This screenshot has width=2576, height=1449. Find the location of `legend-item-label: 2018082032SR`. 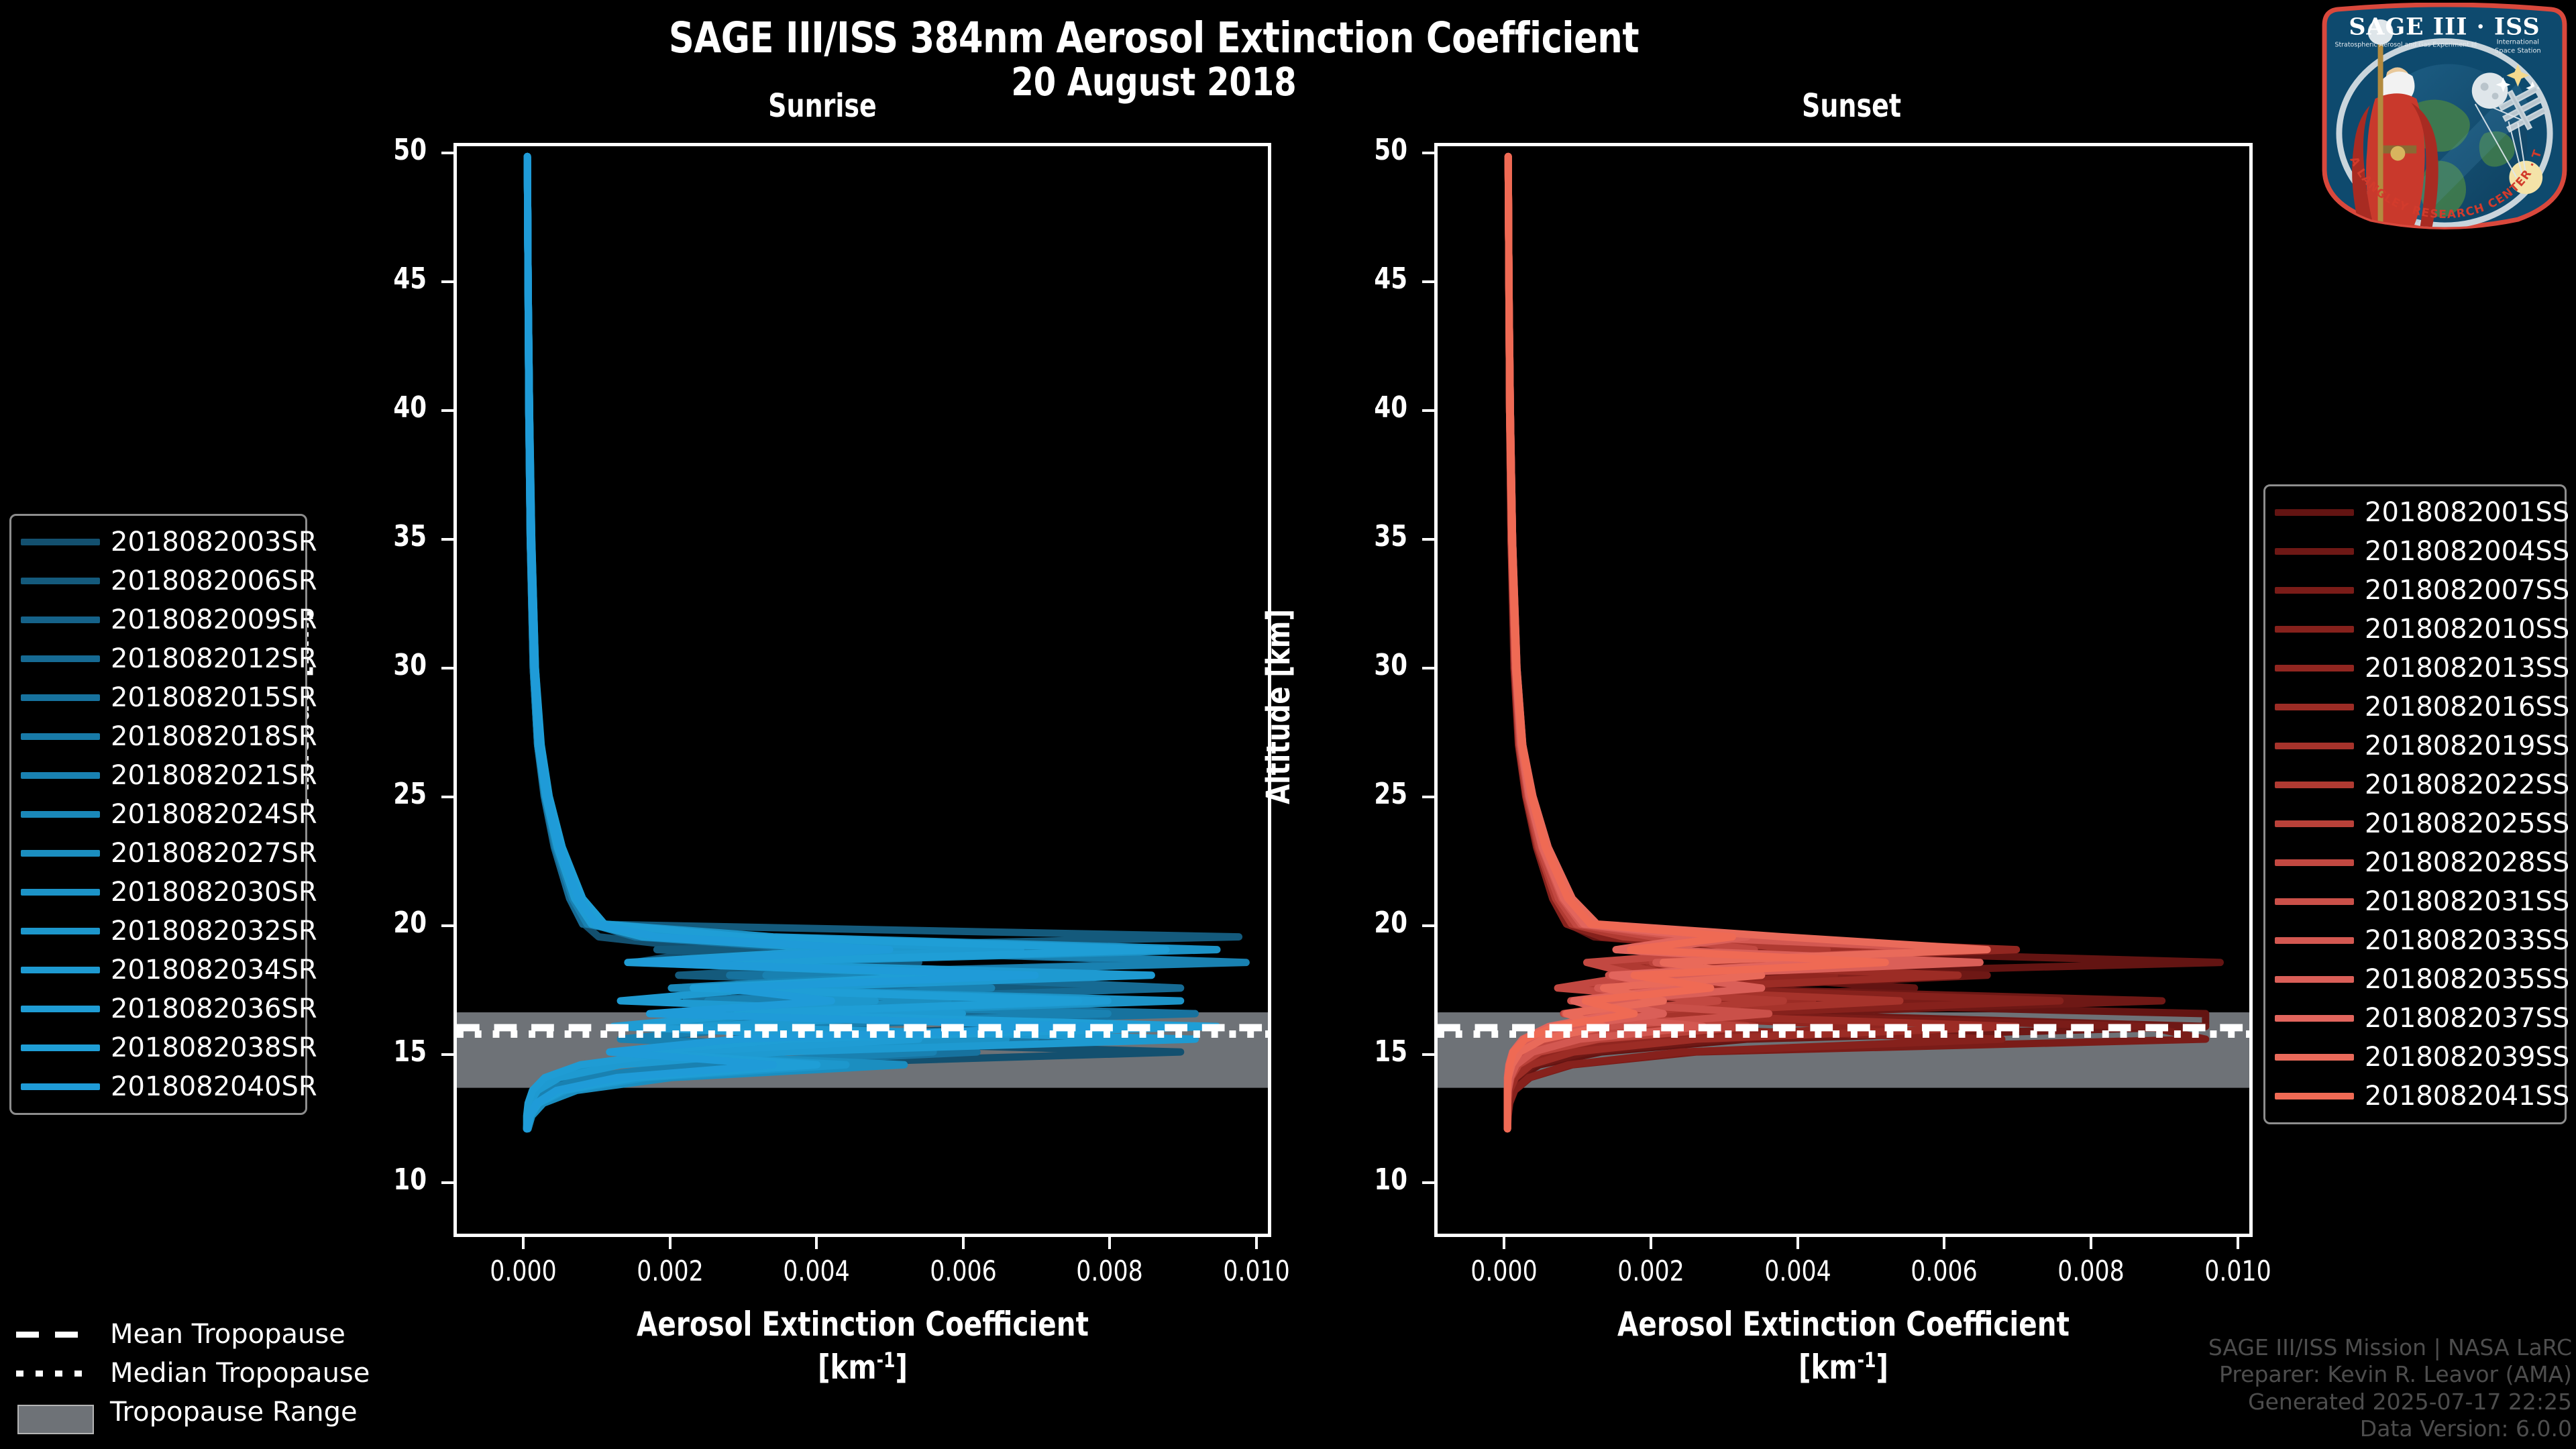

legend-item-label: 2018082032SR is located at coordinates (214, 931).